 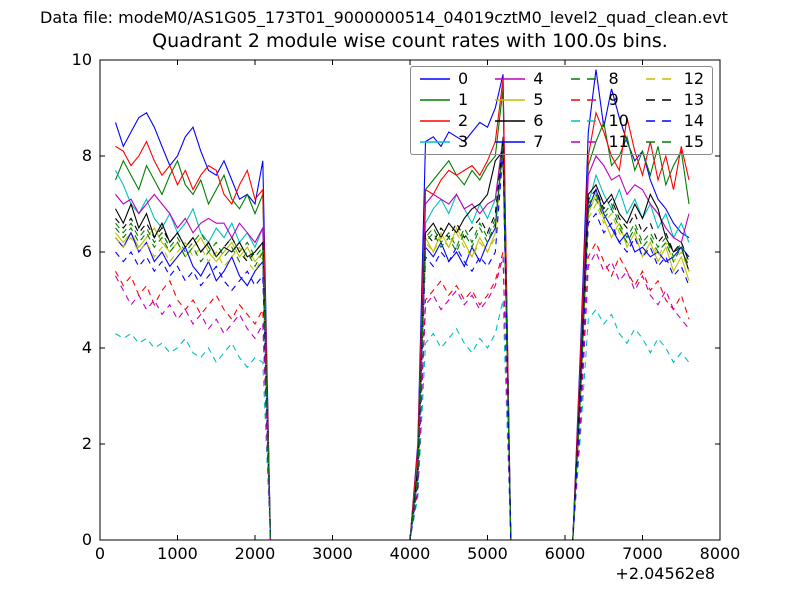 I want to click on x-tick-label-3000: 3000, so click(x=332, y=553).